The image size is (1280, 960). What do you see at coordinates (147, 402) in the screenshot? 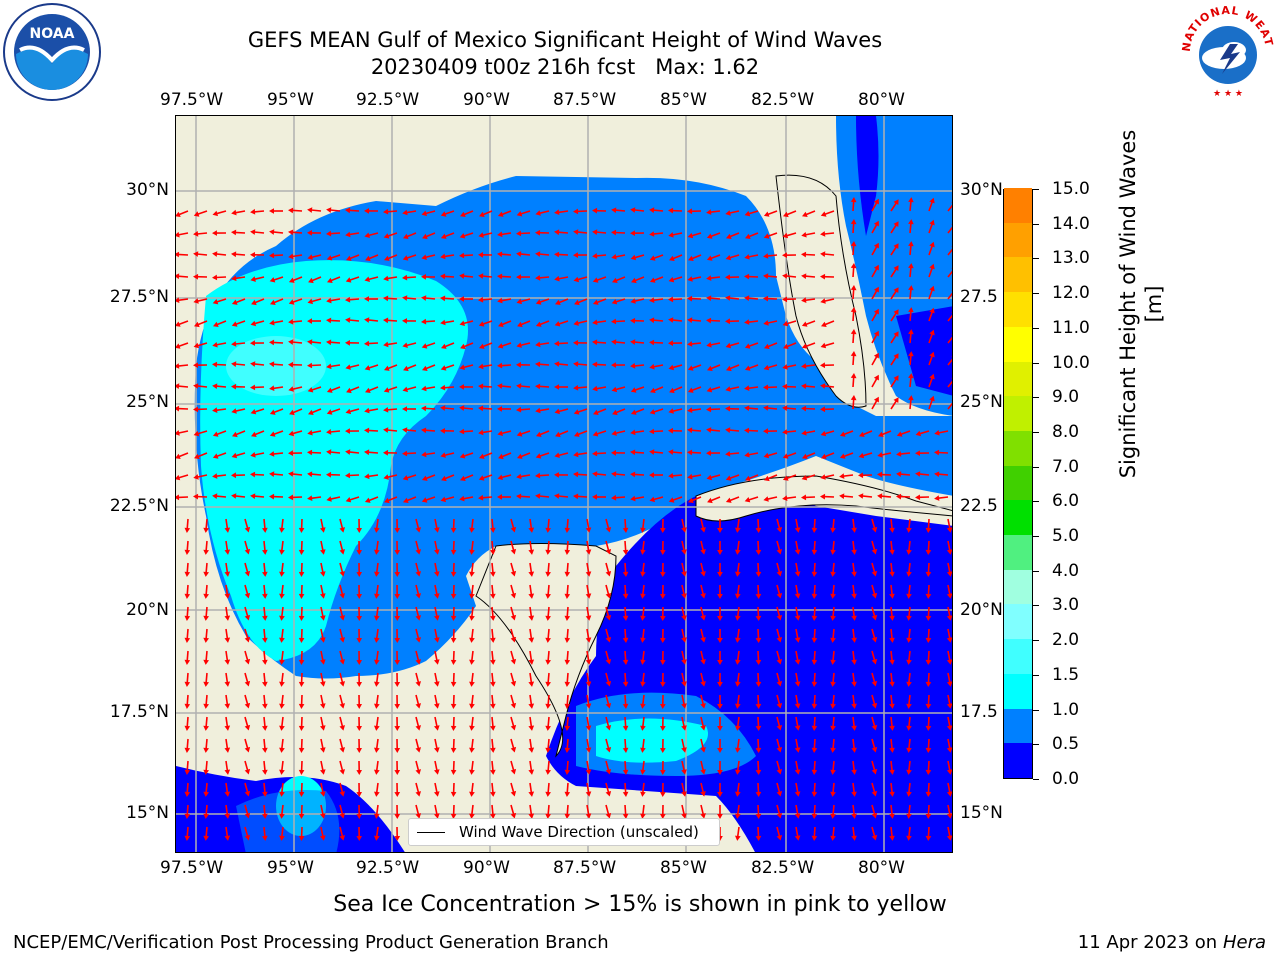
I see `lat-label: 25°N` at bounding box center [147, 402].